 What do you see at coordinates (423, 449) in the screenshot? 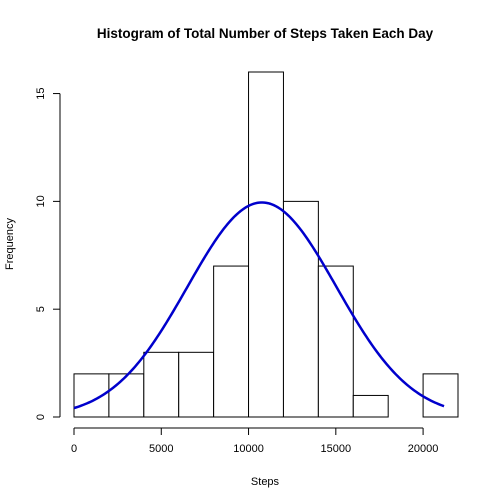
I see `x-tick-label: 20000` at bounding box center [423, 449].